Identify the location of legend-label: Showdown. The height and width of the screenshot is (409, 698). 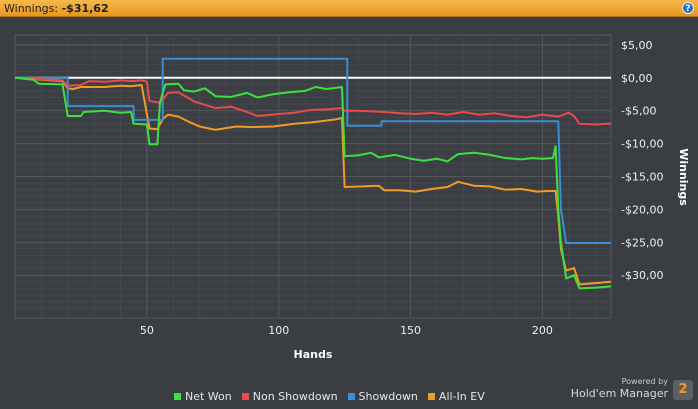
(388, 396).